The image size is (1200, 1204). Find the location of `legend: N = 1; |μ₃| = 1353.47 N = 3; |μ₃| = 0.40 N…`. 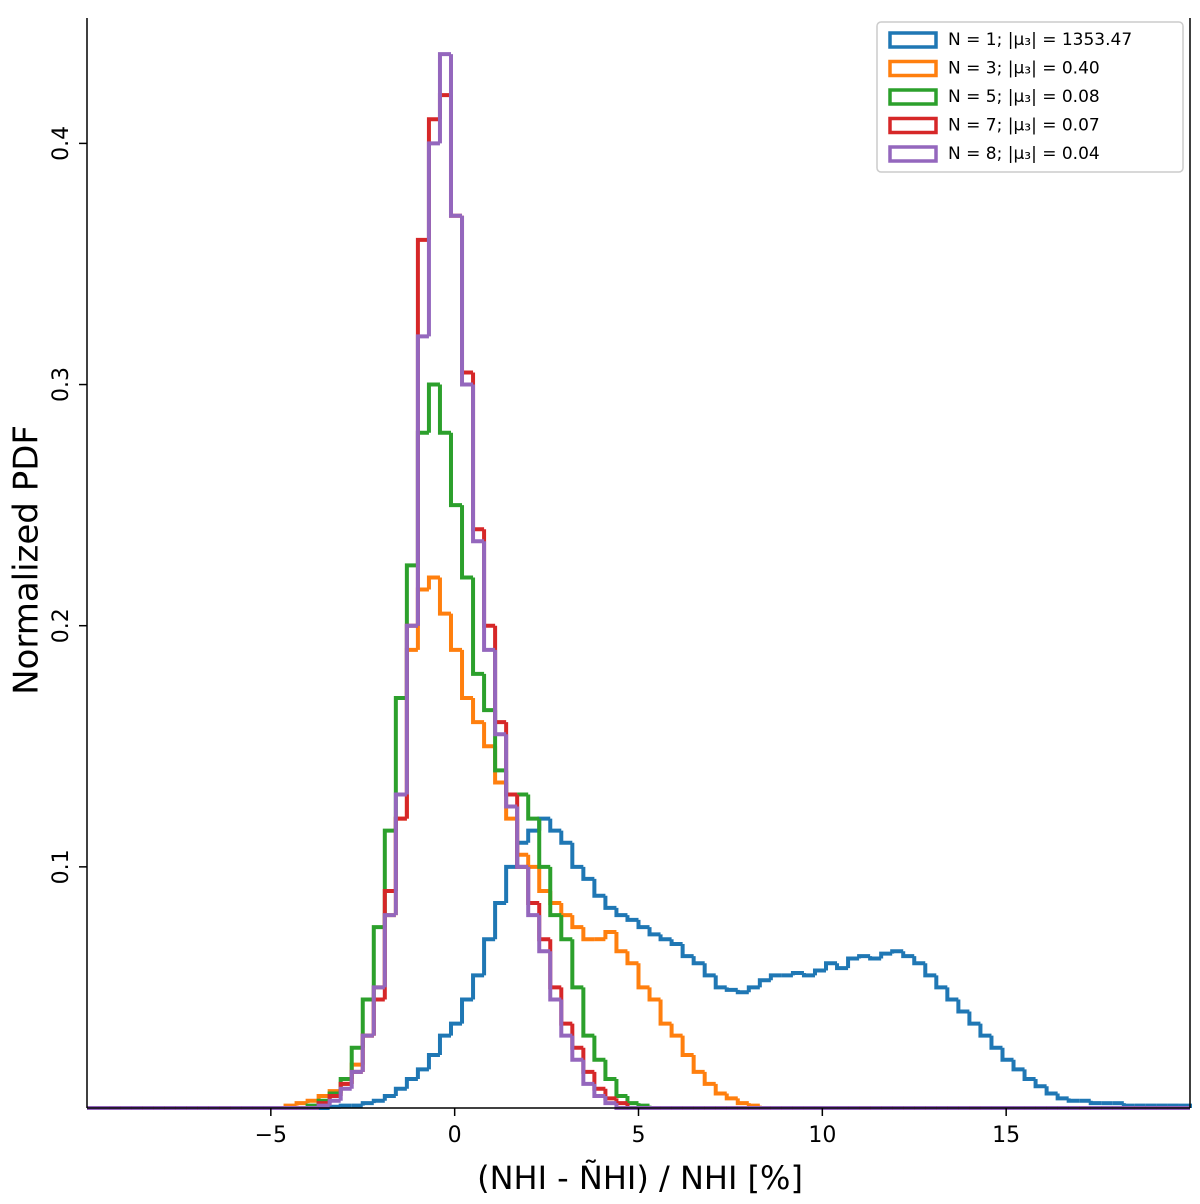

legend: N = 1; |μ₃| = 1353.47 N = 3; |μ₃| = 0.40 N… is located at coordinates (1030, 97).